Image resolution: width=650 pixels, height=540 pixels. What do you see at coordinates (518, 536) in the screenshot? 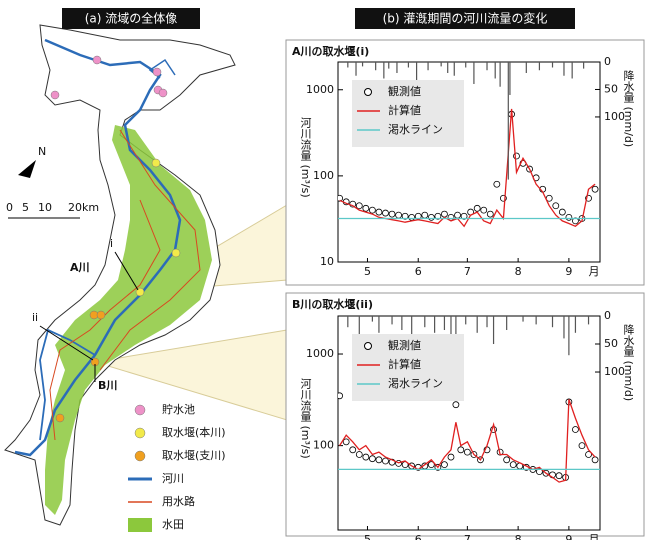
I see `x-tick-label: 8` at bounding box center [518, 536].